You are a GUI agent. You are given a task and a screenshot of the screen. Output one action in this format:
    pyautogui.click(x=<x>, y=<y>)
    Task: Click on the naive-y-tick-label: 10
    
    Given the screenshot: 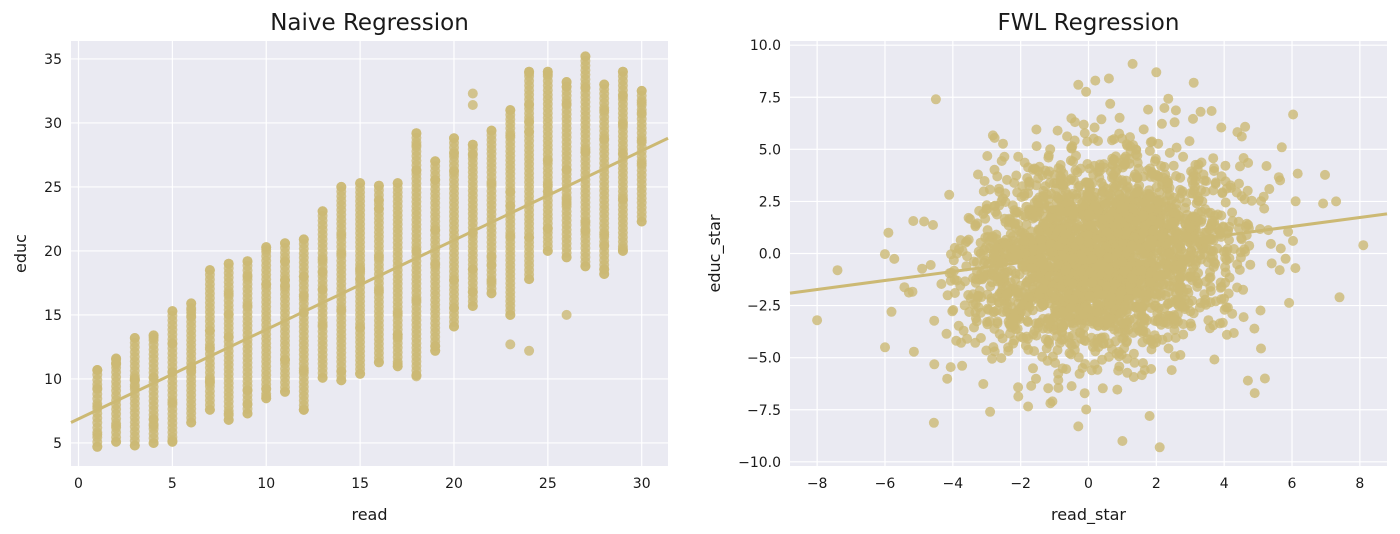 What is the action you would take?
    pyautogui.click(x=53, y=380)
    